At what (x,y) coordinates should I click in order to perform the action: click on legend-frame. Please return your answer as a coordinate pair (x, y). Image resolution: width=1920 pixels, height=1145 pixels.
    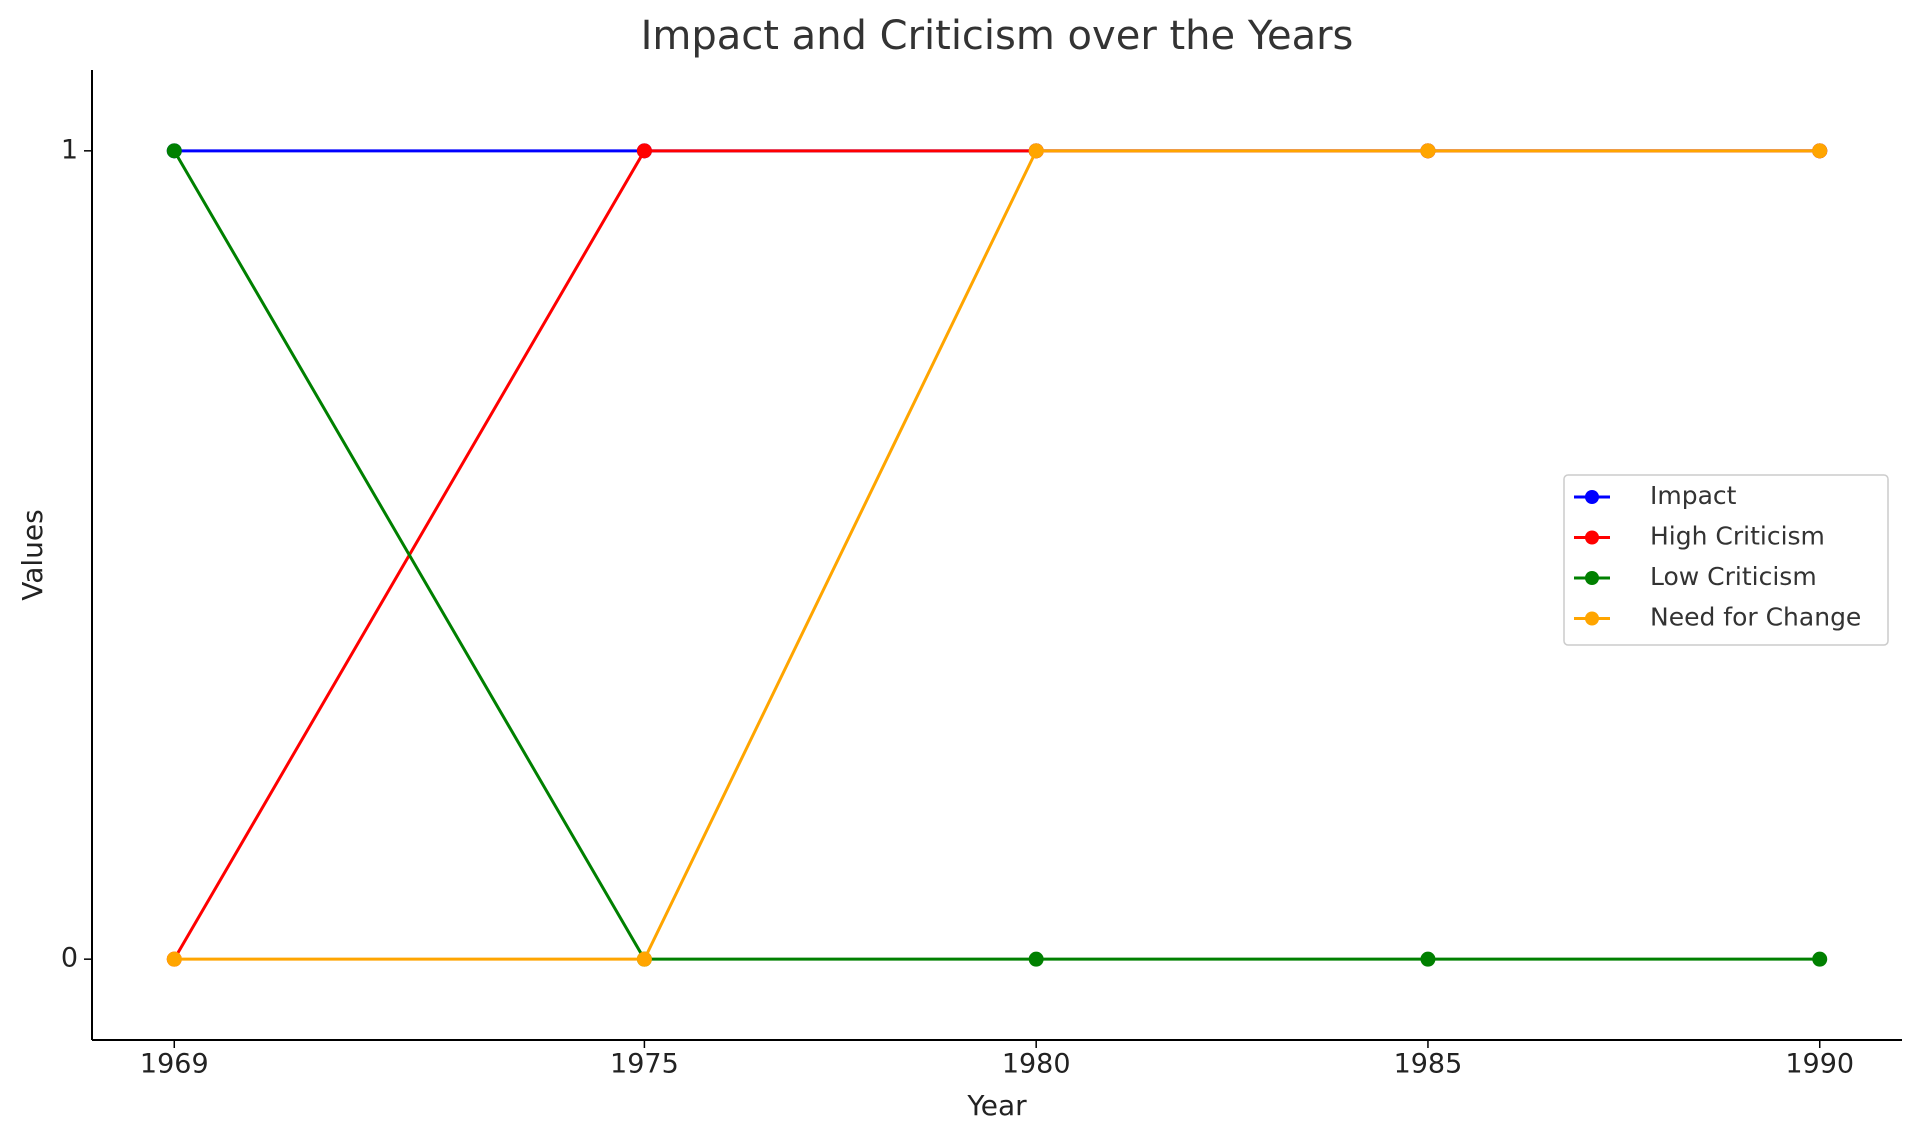
    Looking at the image, I should click on (1726, 560).